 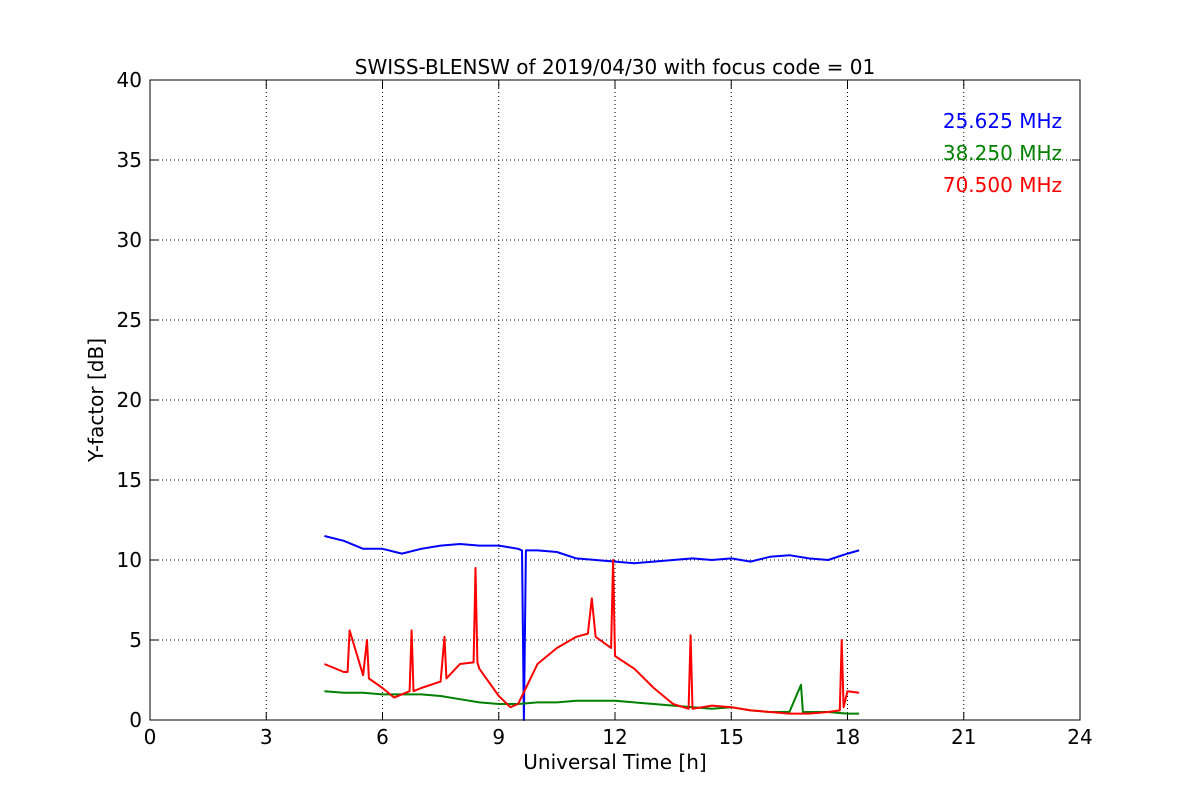 I want to click on y-tick-label: 40, so click(x=129, y=80).